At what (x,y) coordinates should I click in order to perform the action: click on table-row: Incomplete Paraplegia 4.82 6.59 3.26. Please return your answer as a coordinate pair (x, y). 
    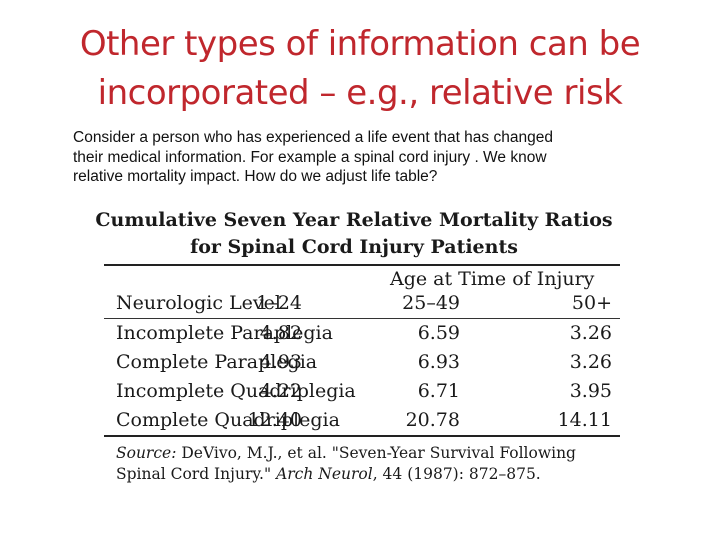
    Looking at the image, I should click on (364, 333).